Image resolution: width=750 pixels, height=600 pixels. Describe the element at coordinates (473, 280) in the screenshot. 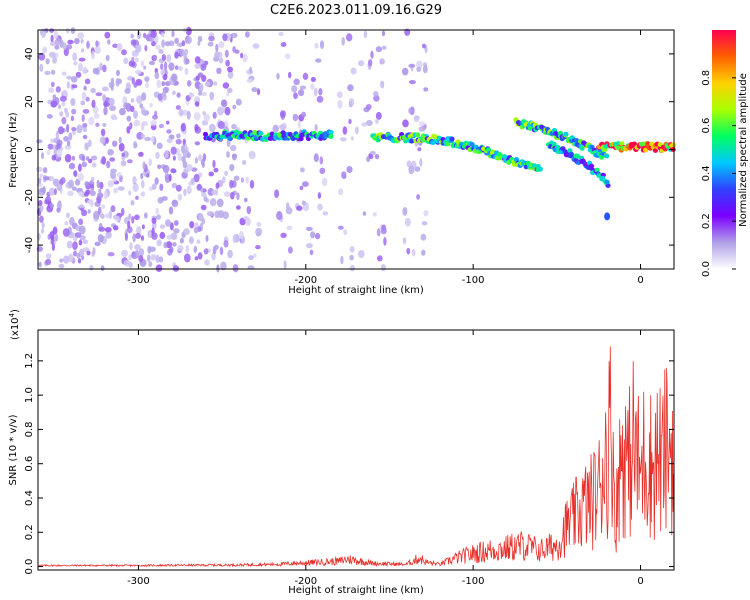

I see `x-tick-label: -100` at that location.